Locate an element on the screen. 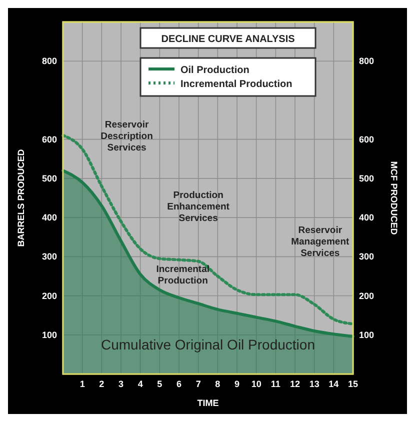 The width and height of the screenshot is (415, 422). x-tick-label: 1 is located at coordinates (82, 384).